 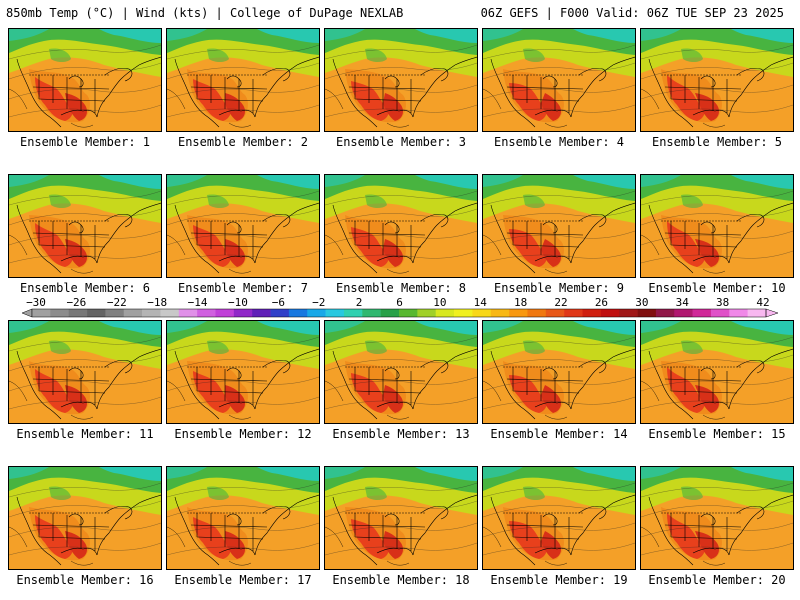 I want to click on member-caption: Ensemble Member: 9, so click(x=559, y=288).